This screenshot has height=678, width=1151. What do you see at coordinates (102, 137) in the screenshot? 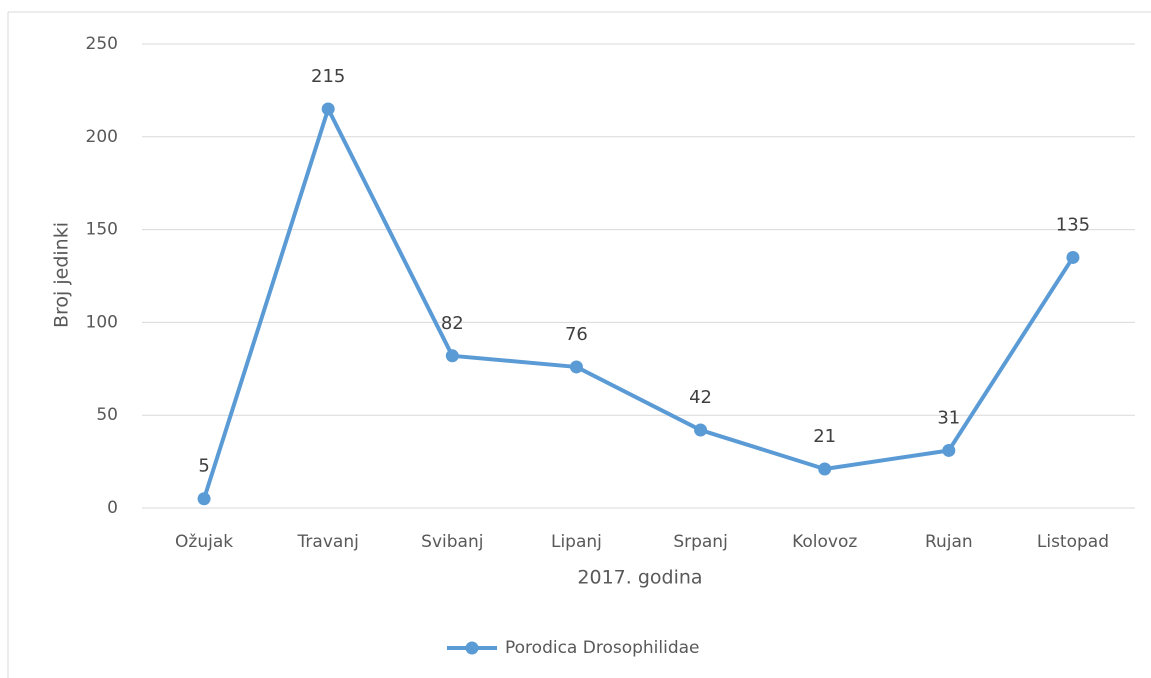
I see `y-tick-label: 200` at bounding box center [102, 137].